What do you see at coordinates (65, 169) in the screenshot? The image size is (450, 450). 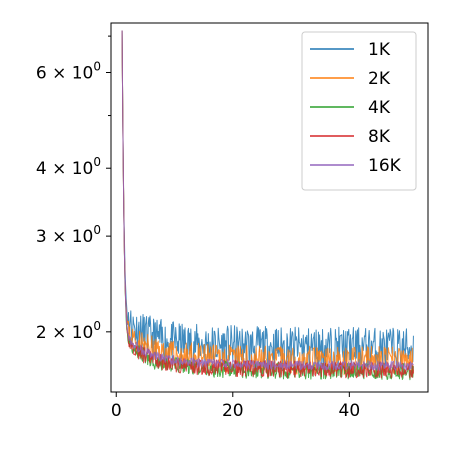 I see `y-tick-label-base: 4 × 10` at bounding box center [65, 169].